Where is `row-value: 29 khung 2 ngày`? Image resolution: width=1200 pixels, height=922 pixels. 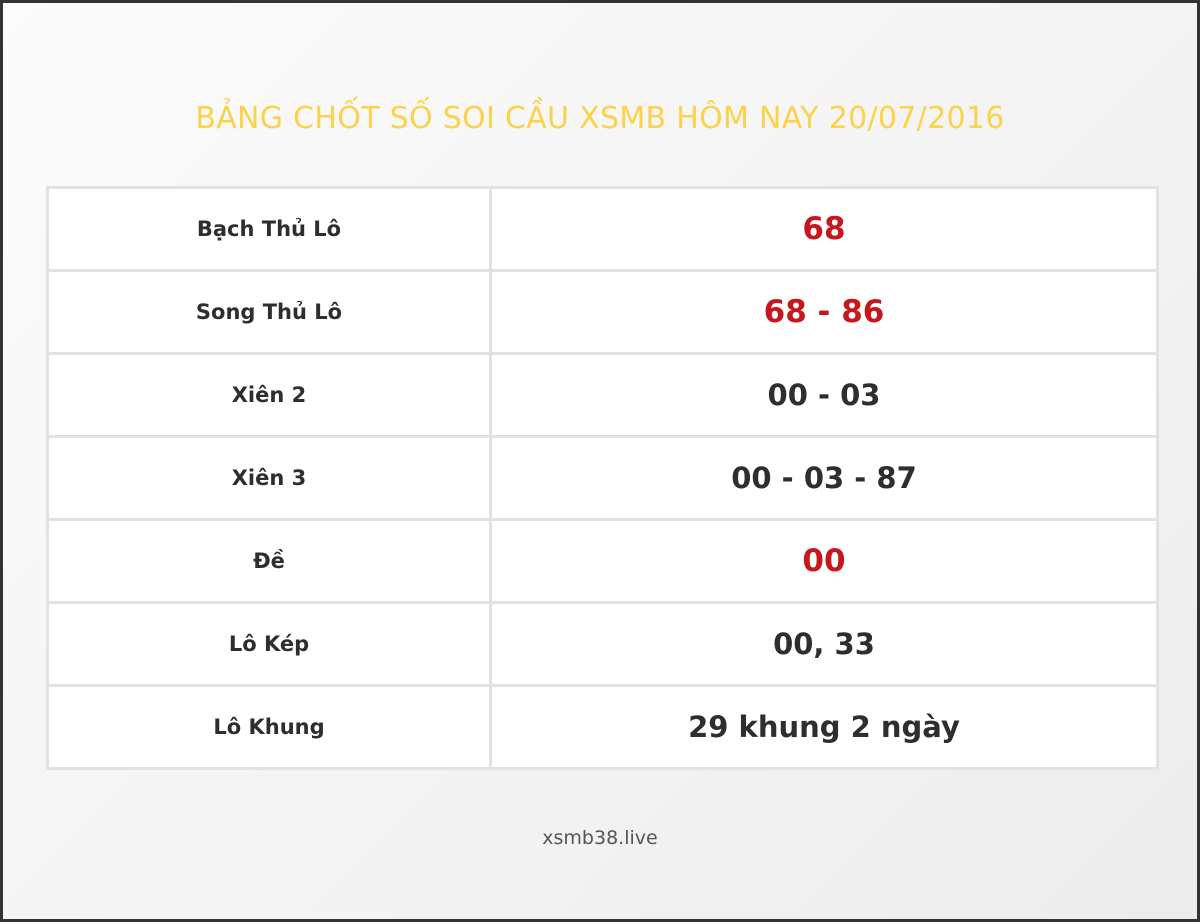
row-value: 29 khung 2 ngày is located at coordinates (824, 727).